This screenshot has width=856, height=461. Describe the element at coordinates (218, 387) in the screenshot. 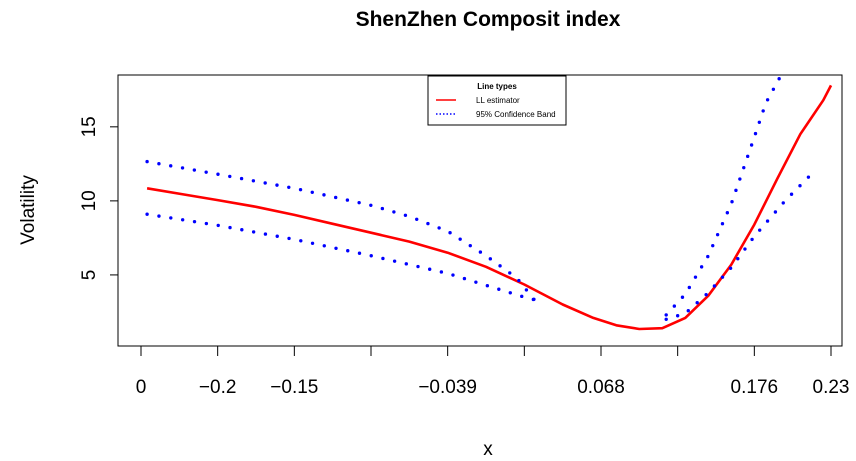

I see `x-tick-label: −0.2` at that location.